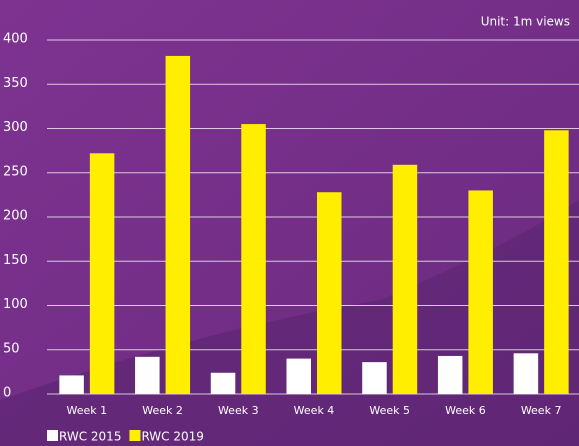 This screenshot has height=446, width=579. Describe the element at coordinates (87, 410) in the screenshot. I see `x-tick-label: Week 1` at that location.